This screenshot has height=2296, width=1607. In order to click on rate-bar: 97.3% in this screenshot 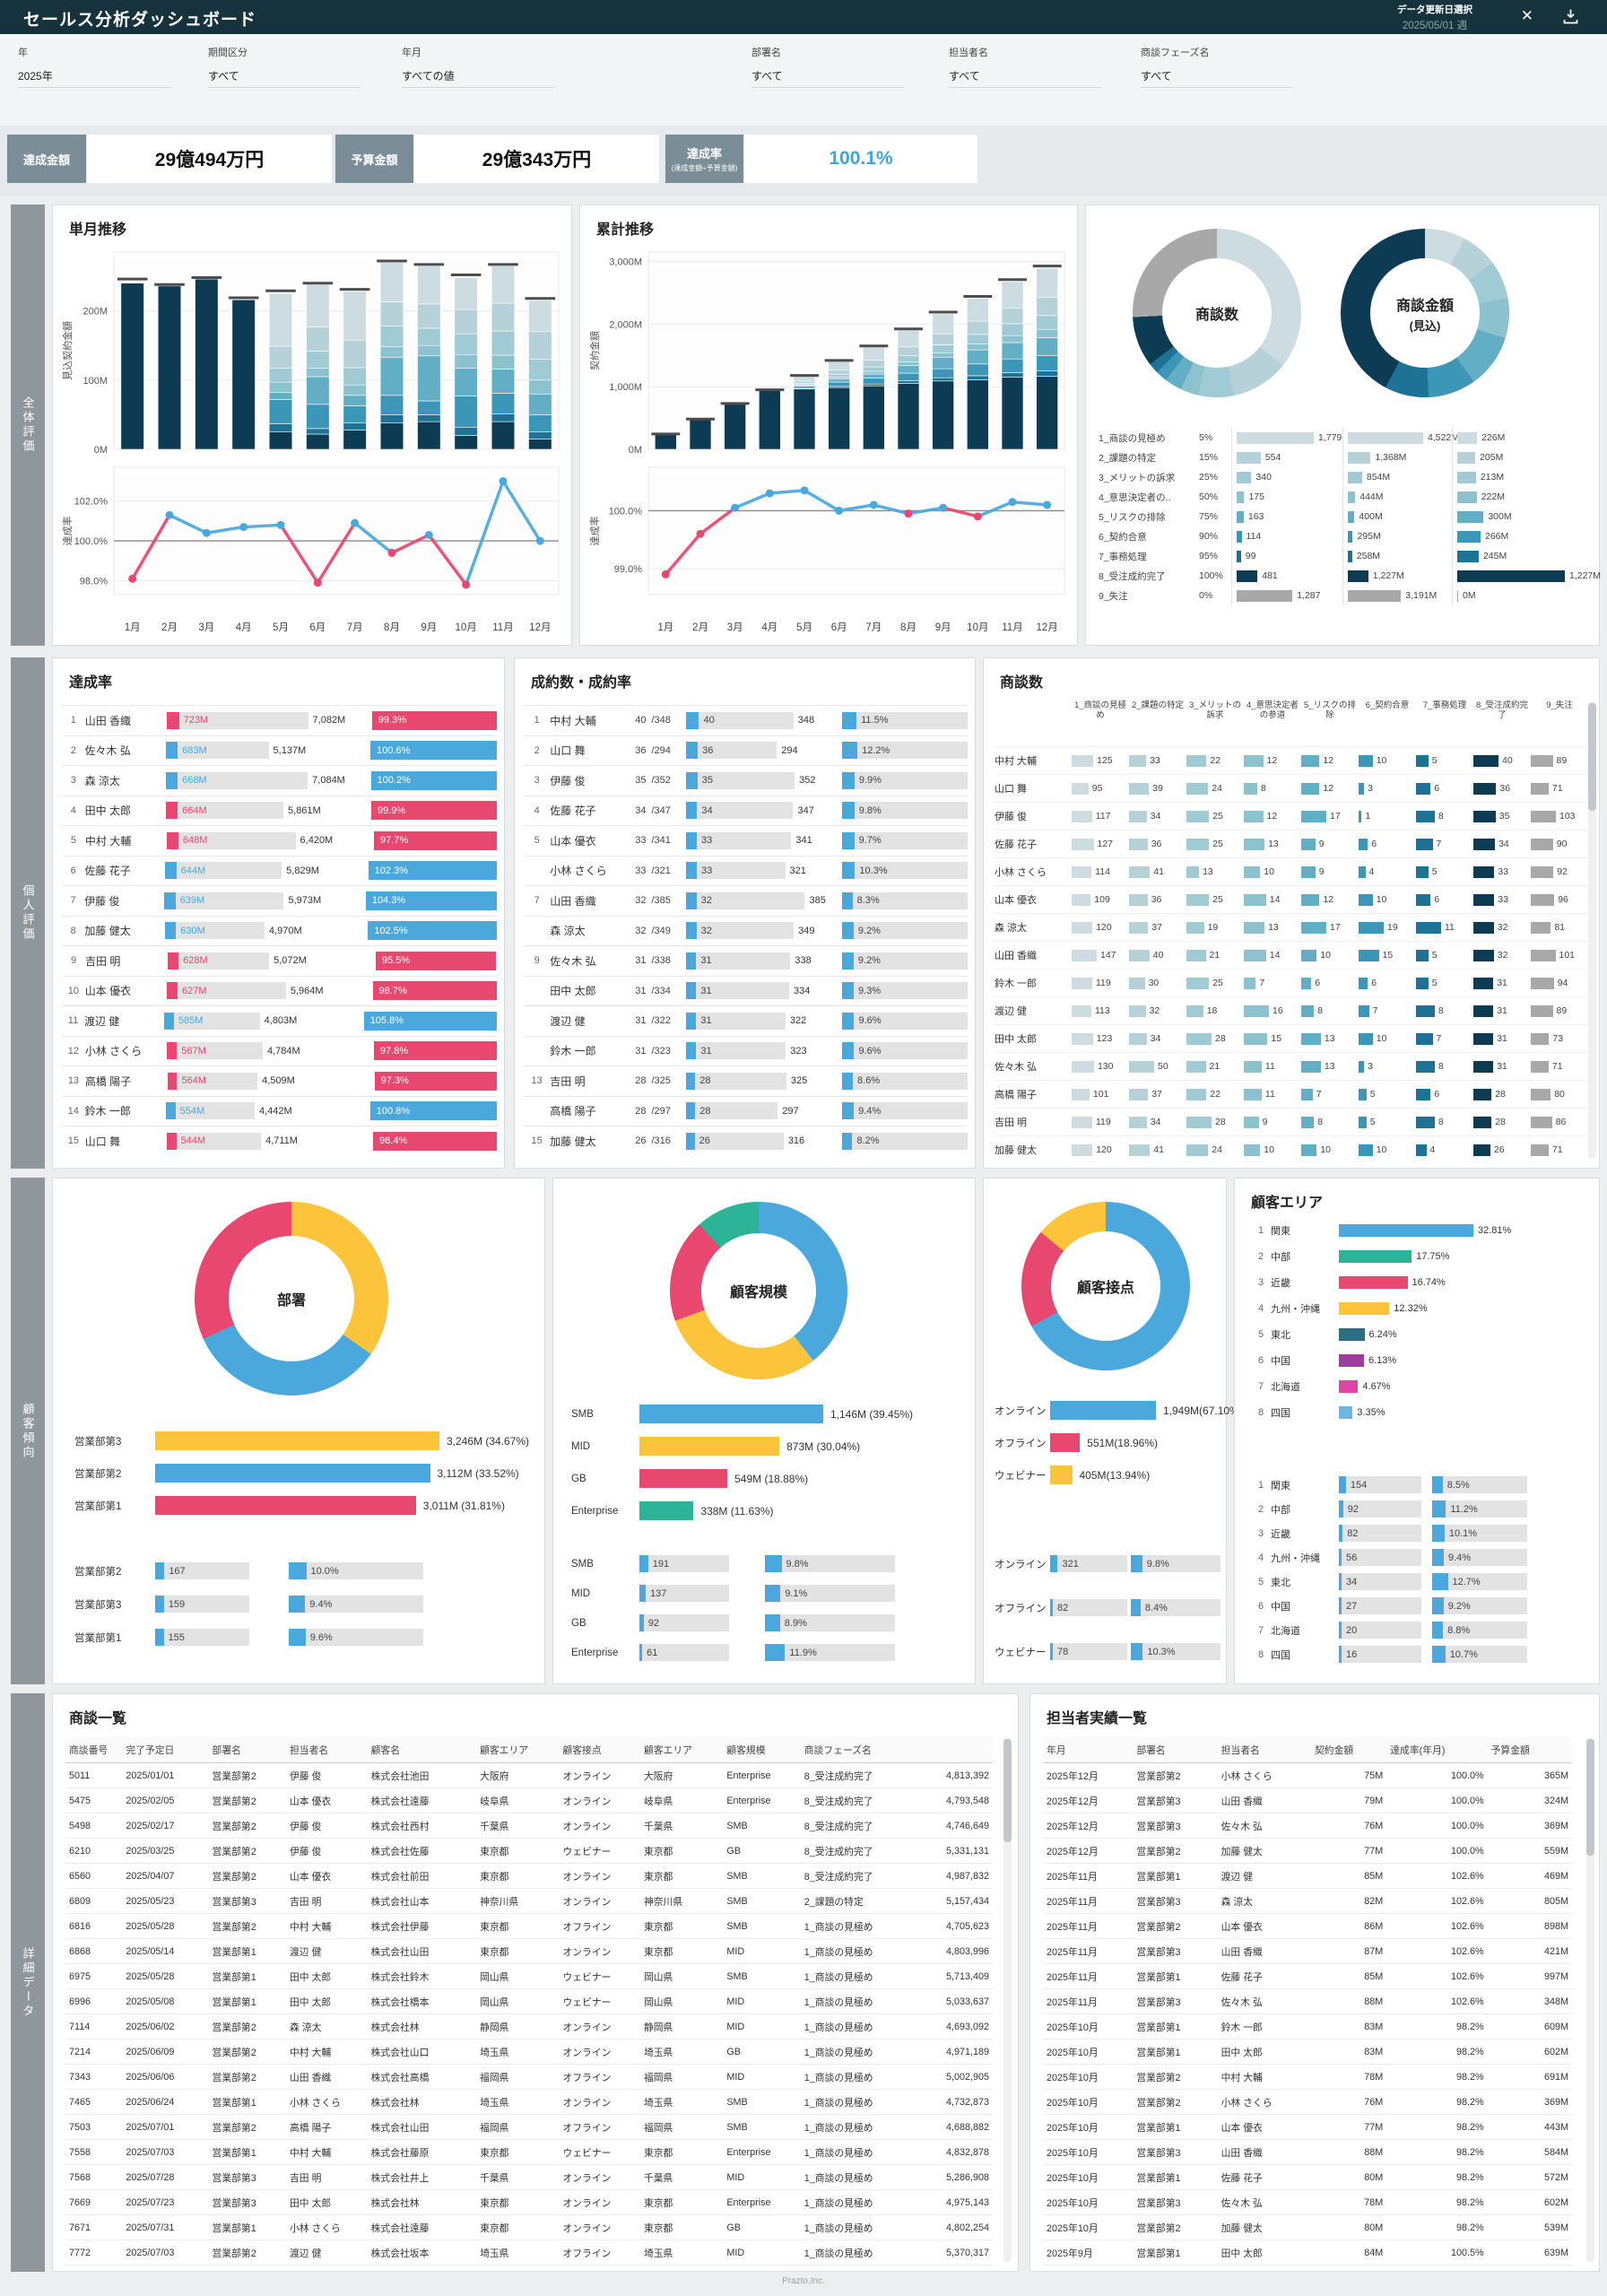, I will do `click(436, 1081)`.